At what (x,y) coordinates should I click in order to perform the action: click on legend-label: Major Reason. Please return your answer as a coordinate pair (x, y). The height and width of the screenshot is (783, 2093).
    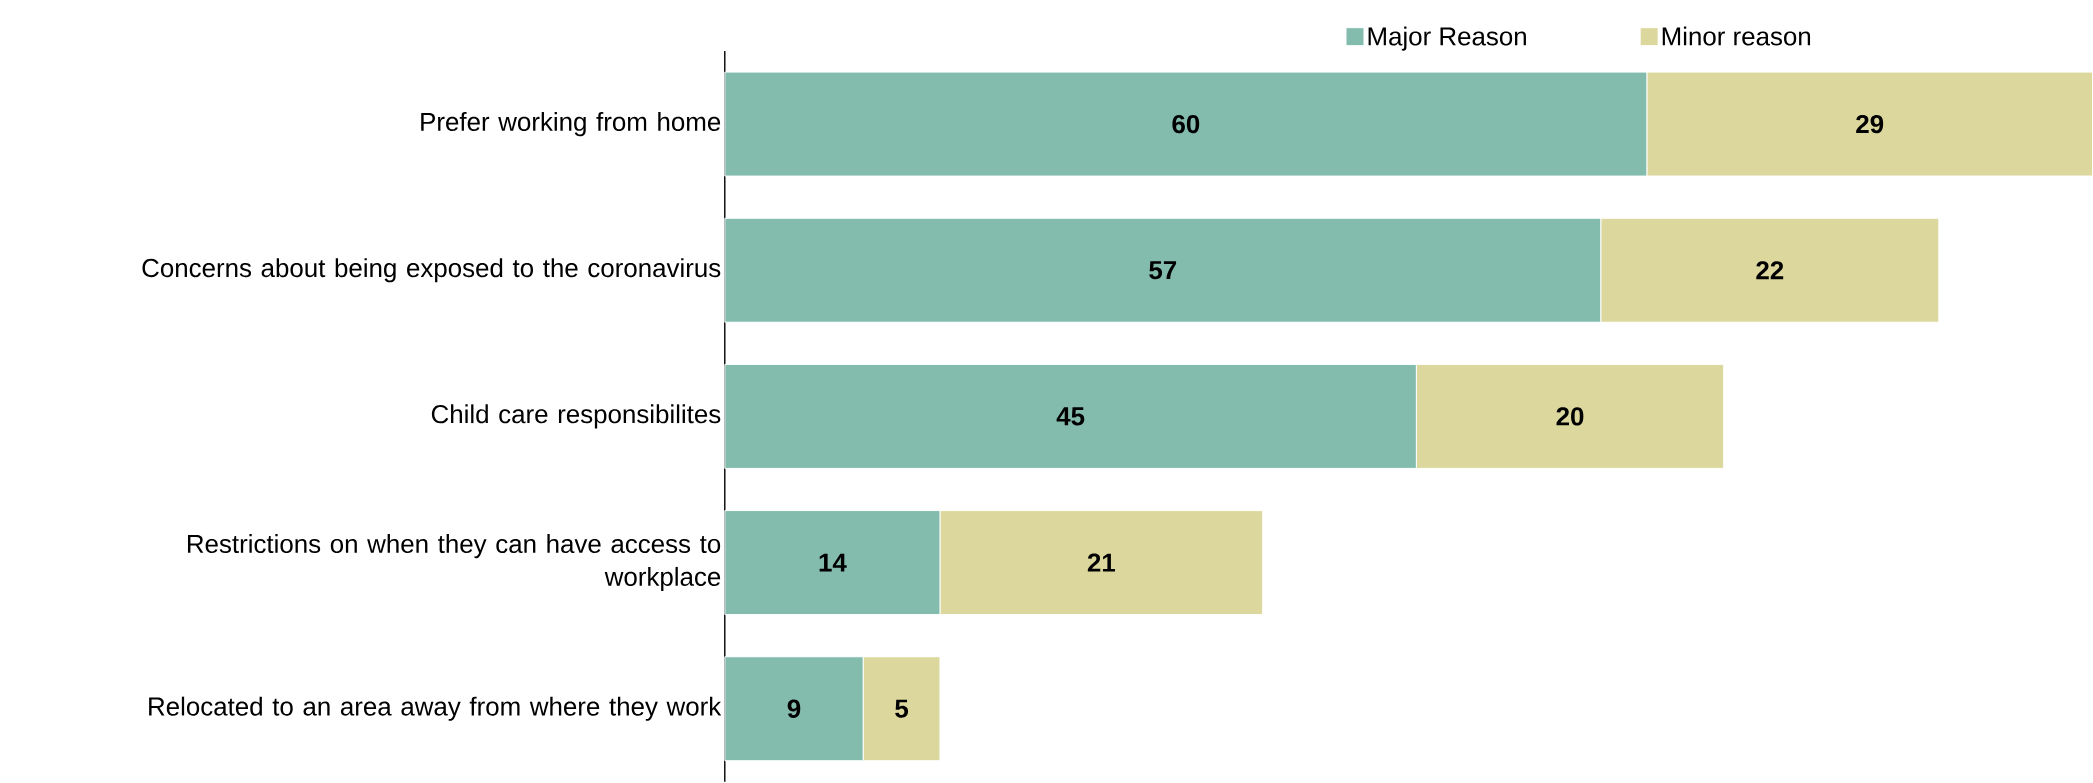
    Looking at the image, I should click on (1447, 38).